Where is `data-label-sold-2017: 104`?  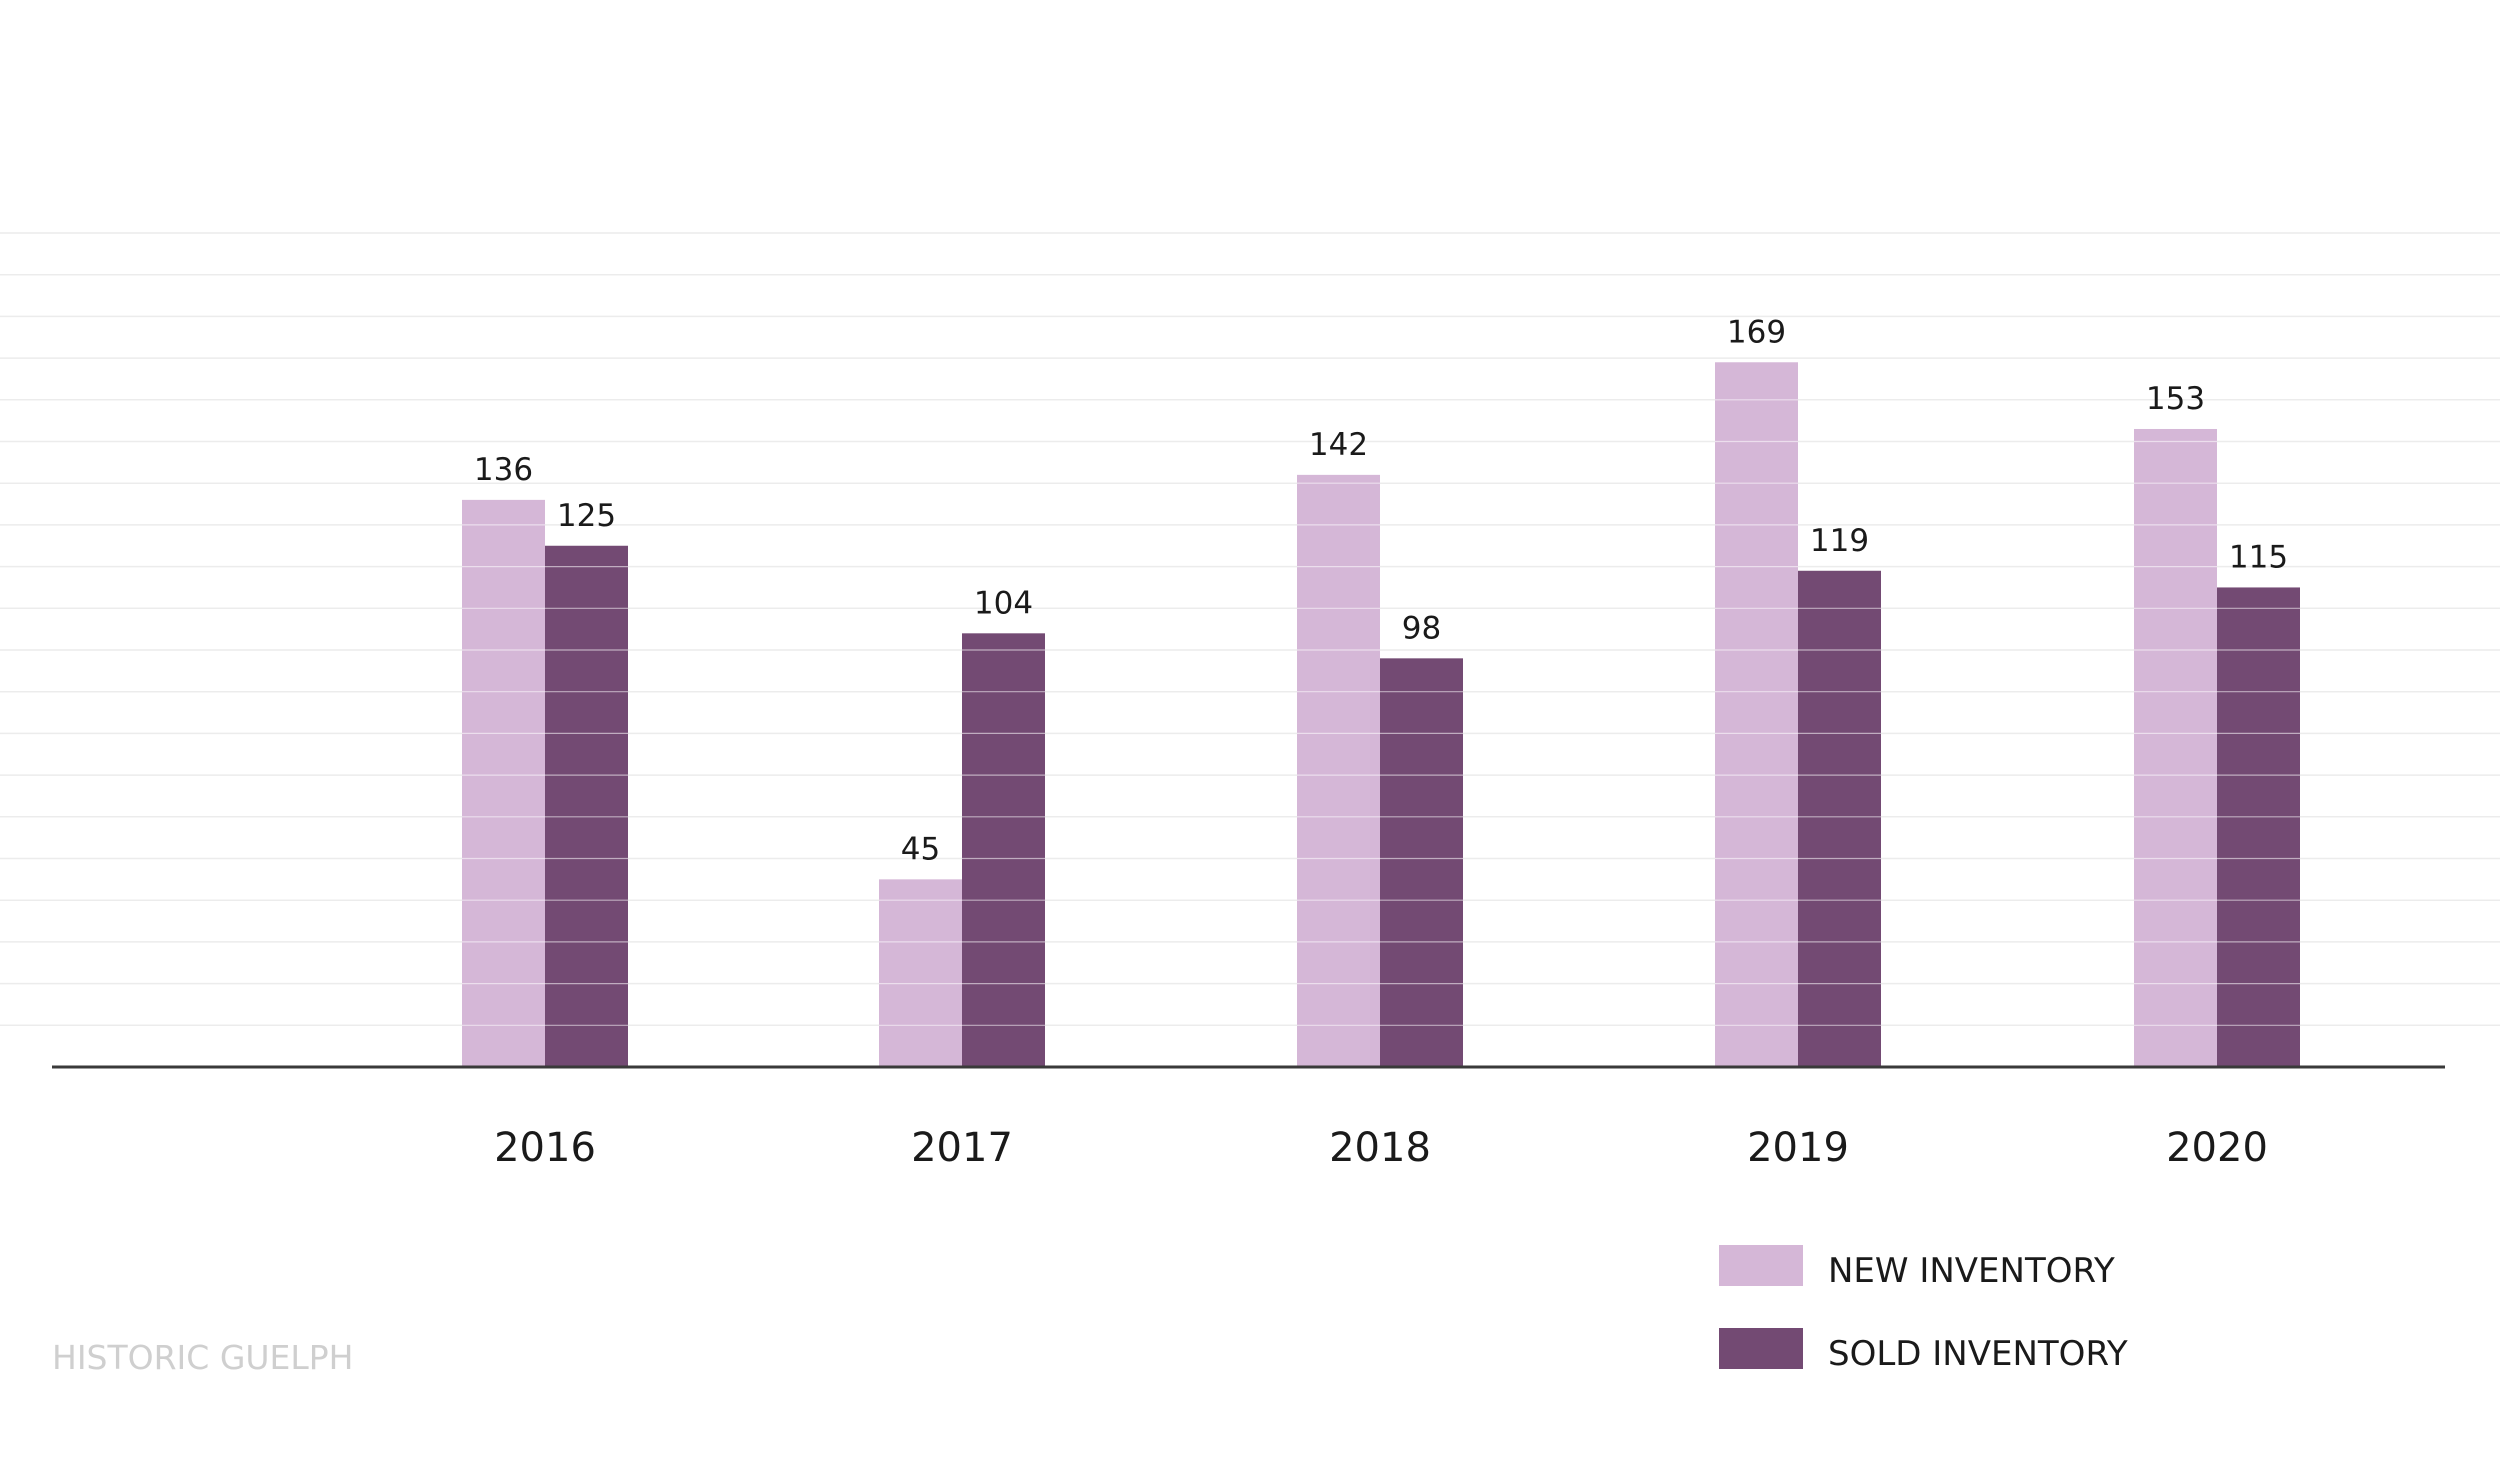
data-label-sold-2017: 104 is located at coordinates (1003, 603).